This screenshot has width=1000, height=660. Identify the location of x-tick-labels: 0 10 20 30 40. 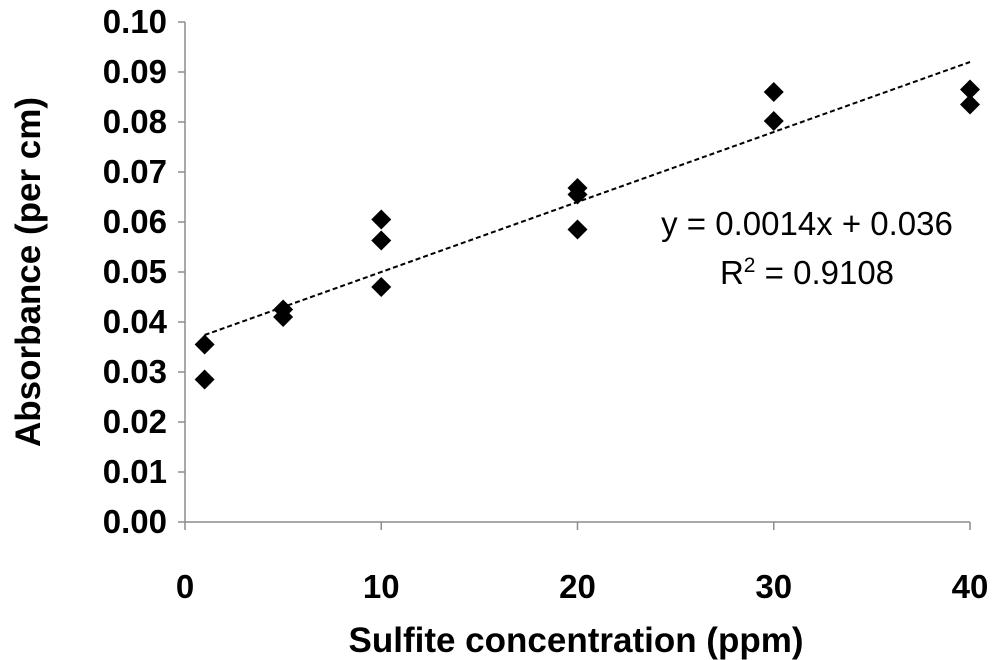
(582, 586).